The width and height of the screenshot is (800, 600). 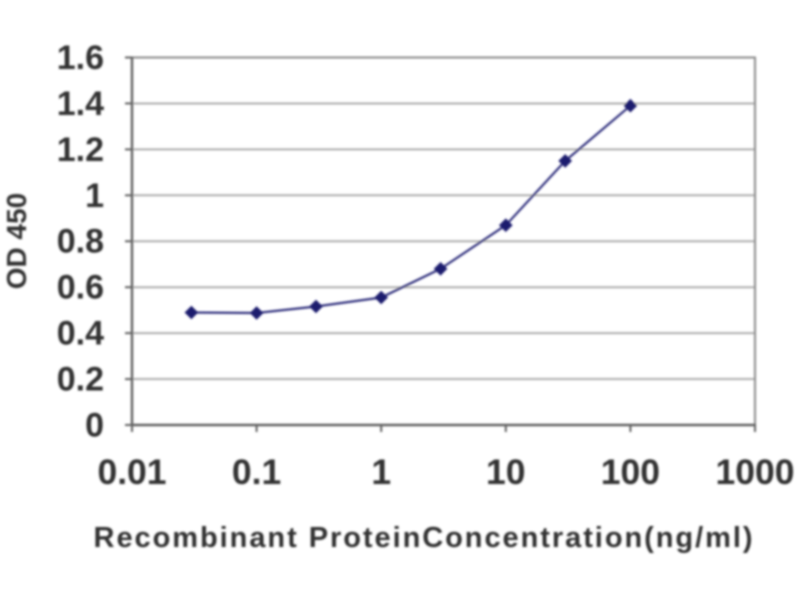 I want to click on svg-text: 0.01, so click(x=131, y=472).